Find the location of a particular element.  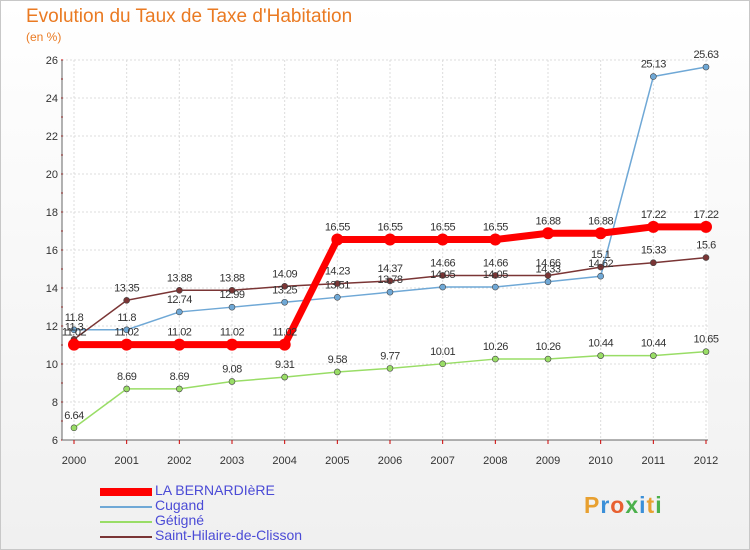

data-label: 16.88 is located at coordinates (600, 221).